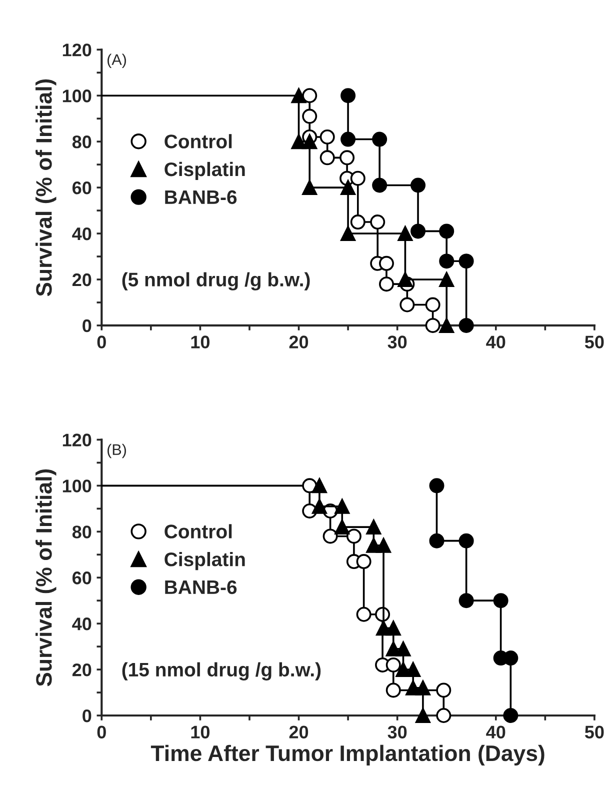 The width and height of the screenshot is (616, 788). What do you see at coordinates (221, 671) in the screenshot?
I see `annotation: (15 nmol drug /g b.w.)` at bounding box center [221, 671].